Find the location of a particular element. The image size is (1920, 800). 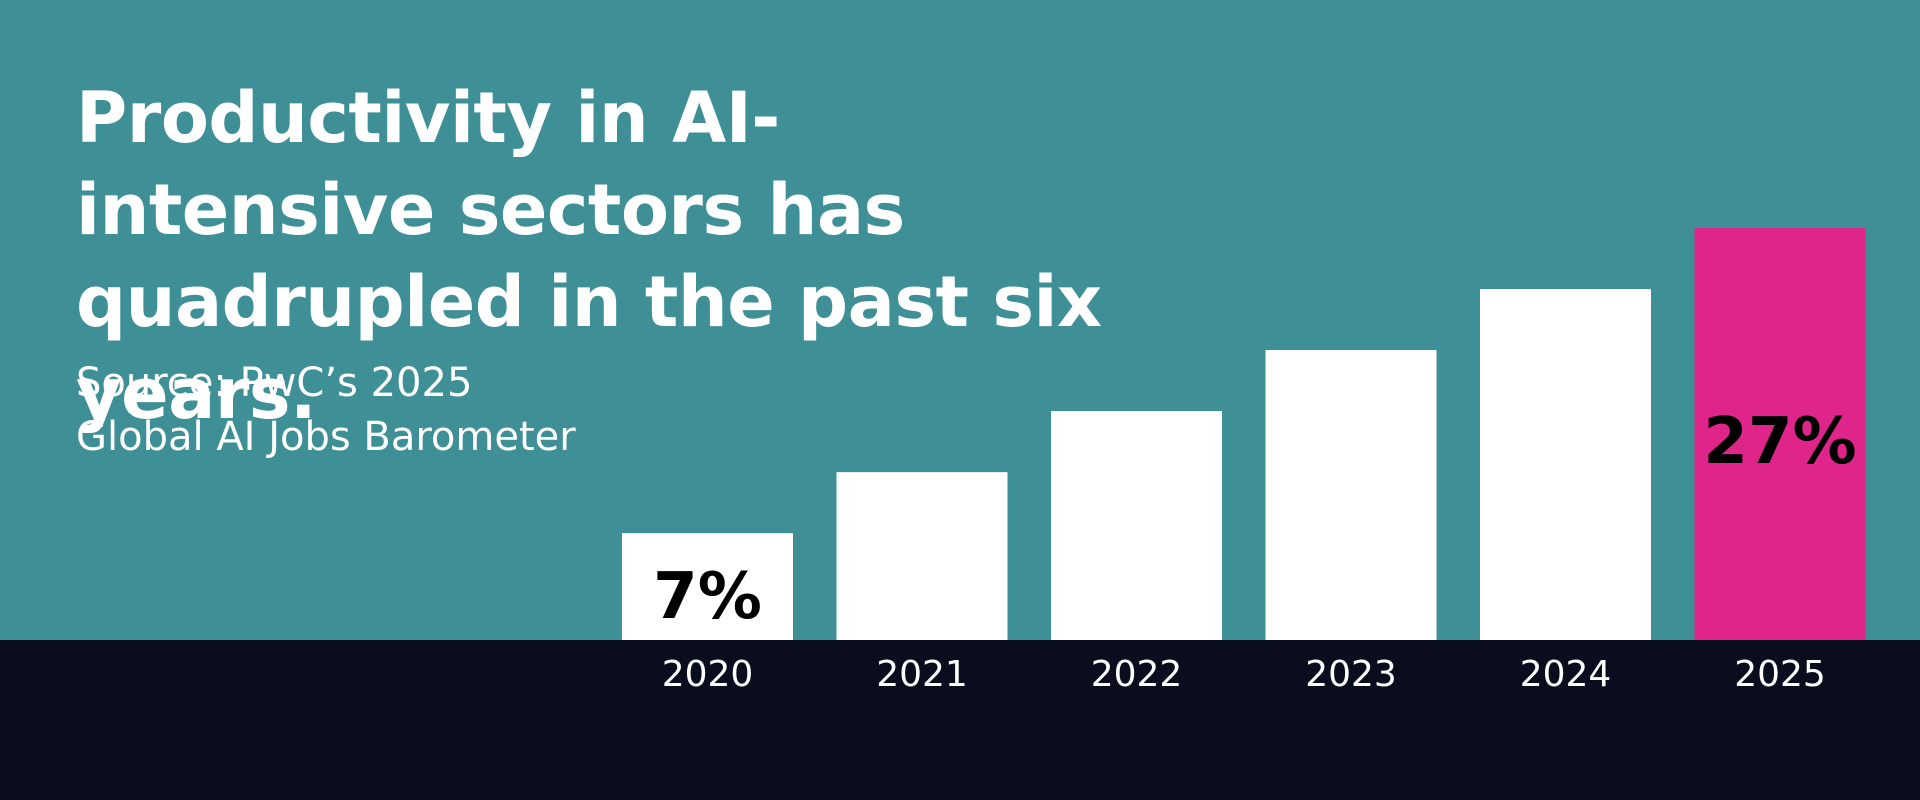

x-tick-label-2021: 2021 is located at coordinates (922, 674).